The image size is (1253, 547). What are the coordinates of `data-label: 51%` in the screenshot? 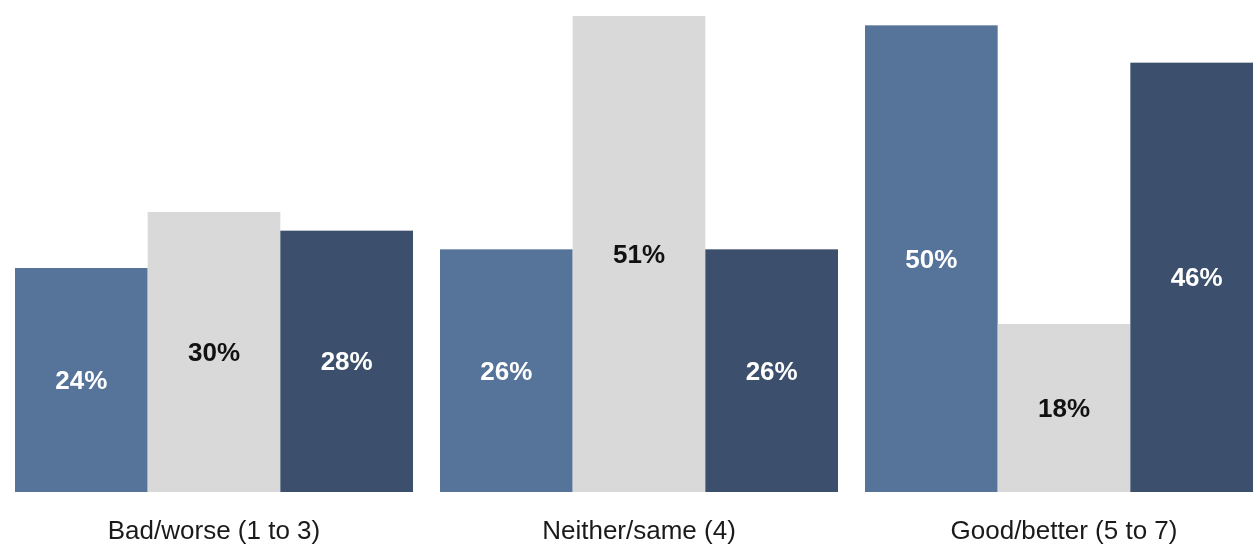 It's located at (639, 254).